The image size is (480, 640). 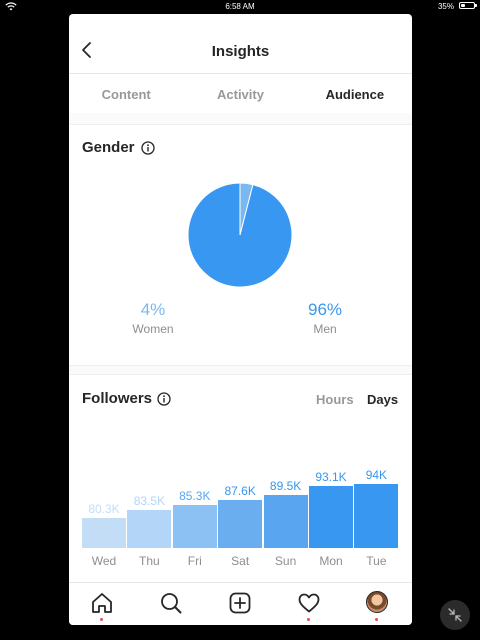 I want to click on bar-mon, so click(x=331, y=517).